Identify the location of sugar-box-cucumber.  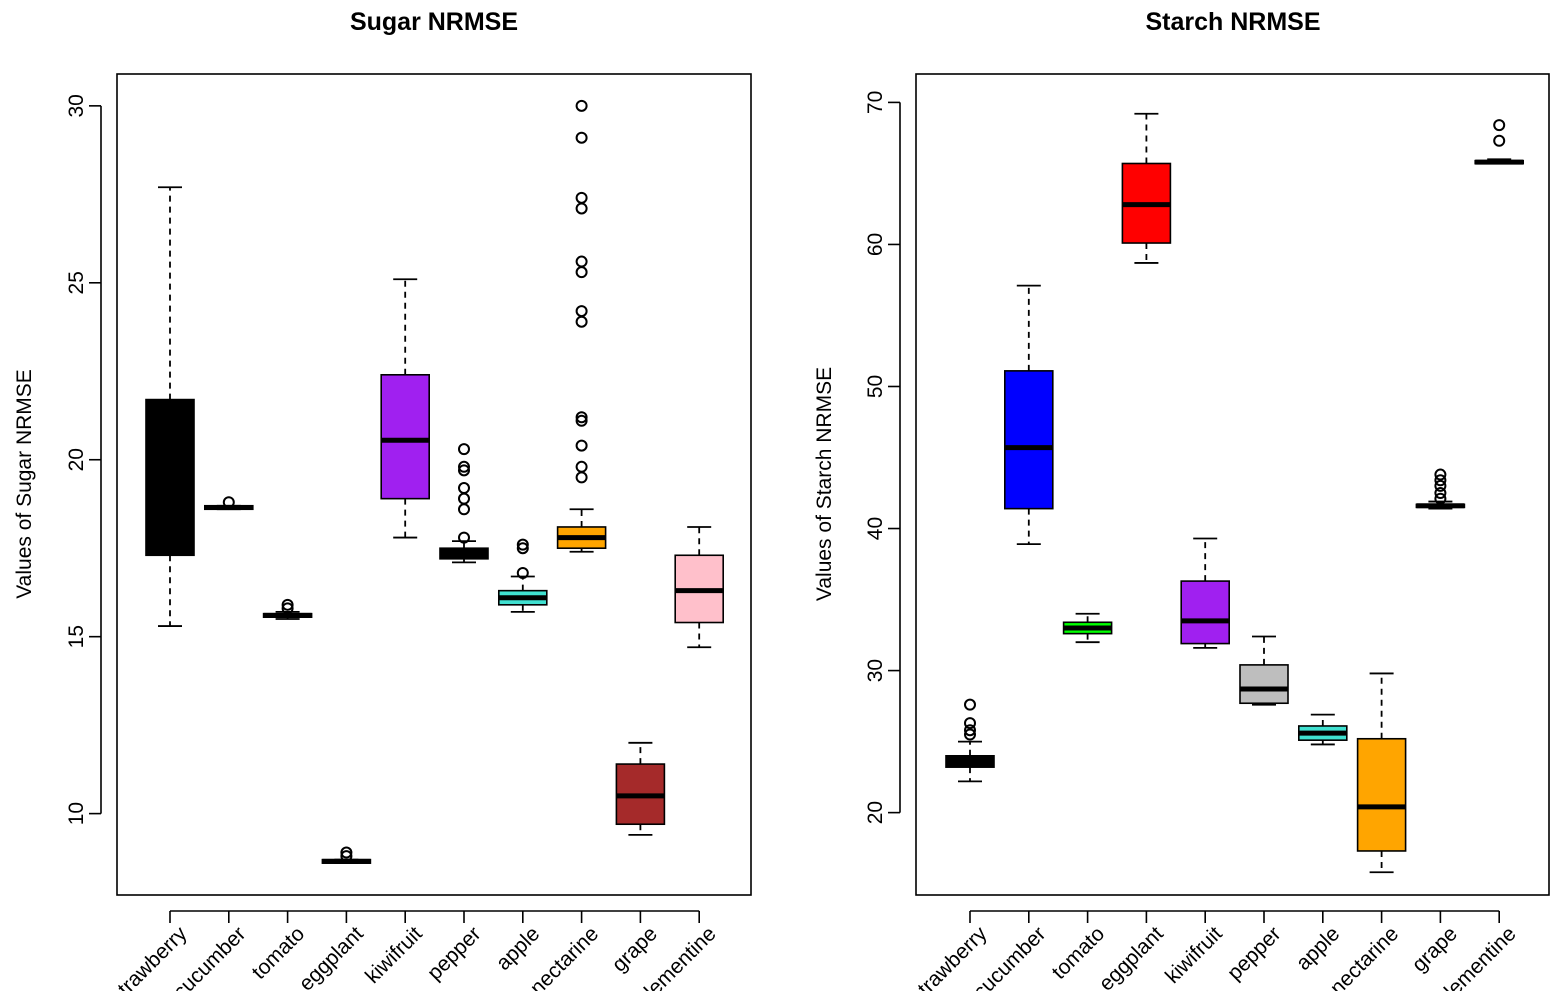
(229, 503).